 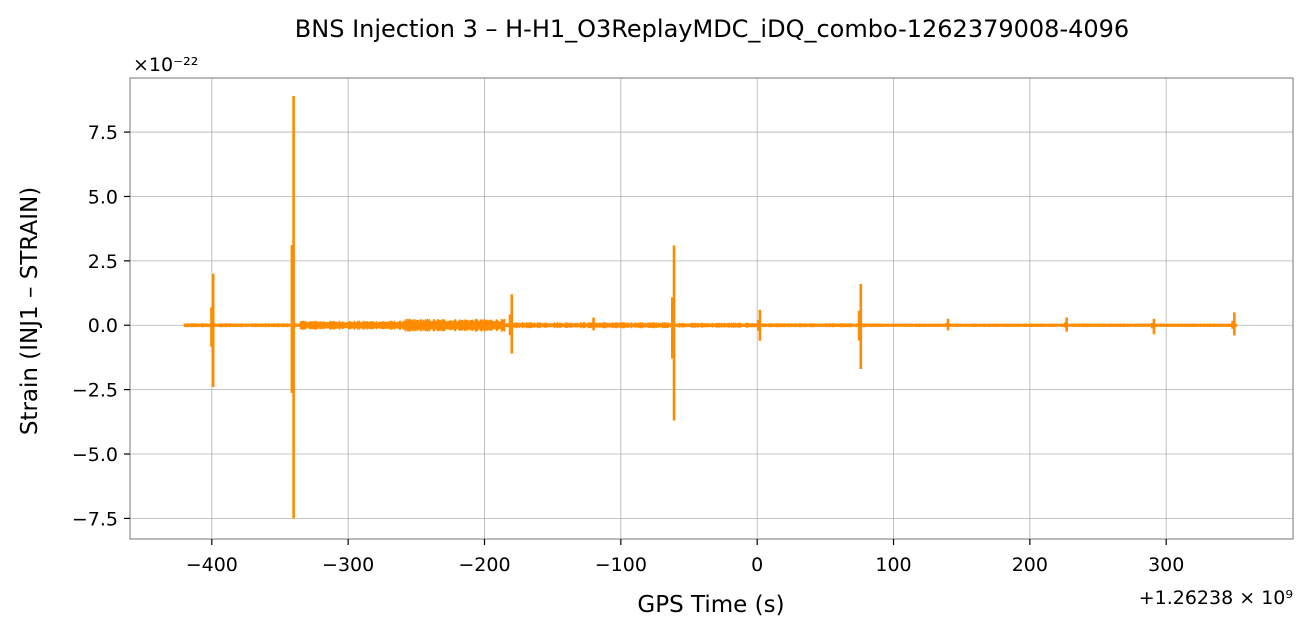 I want to click on y-axis-label: Strain (INJ1 – STRAIN), so click(x=30, y=311).